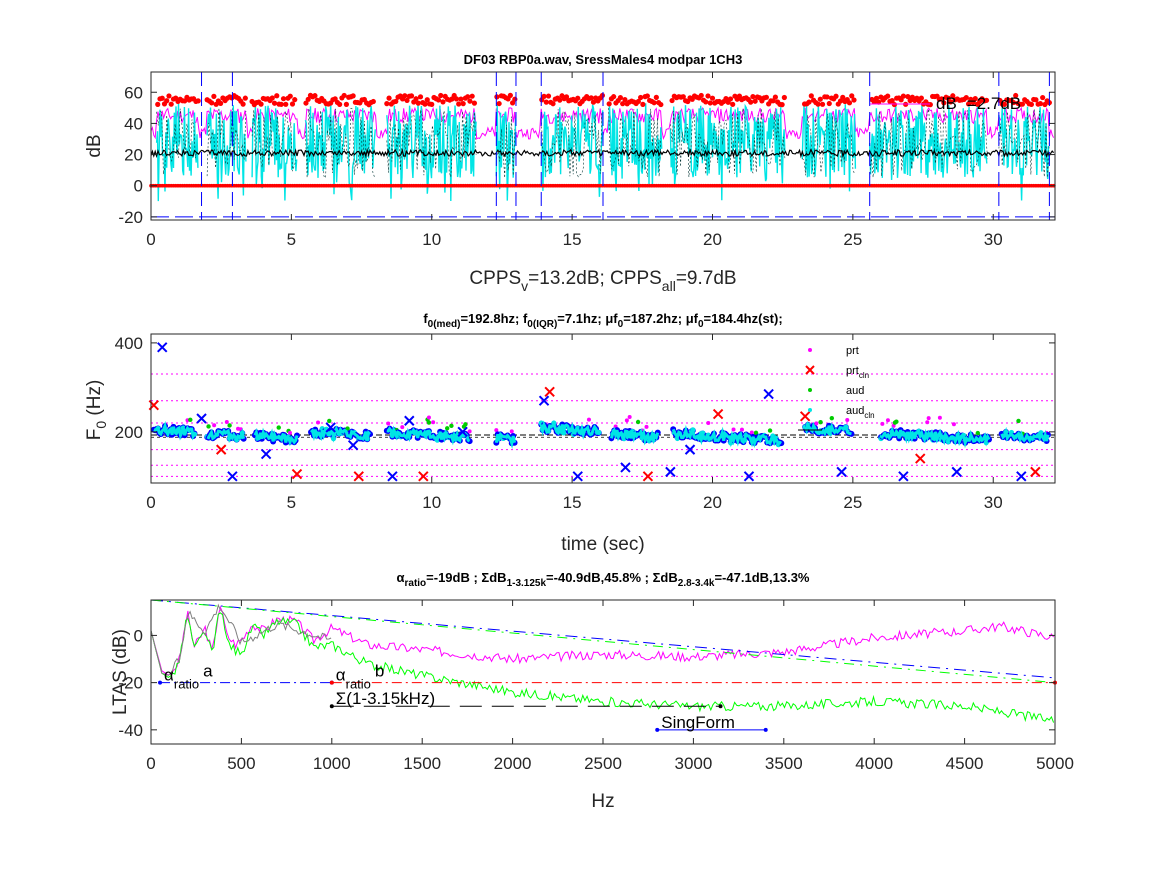  I want to click on middle-xtick-label: 20, so click(712, 502).